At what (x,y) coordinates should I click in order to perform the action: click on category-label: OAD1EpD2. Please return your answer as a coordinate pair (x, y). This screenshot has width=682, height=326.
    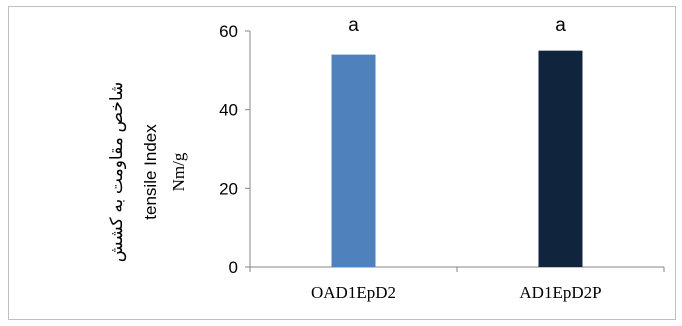
    Looking at the image, I should click on (353, 292).